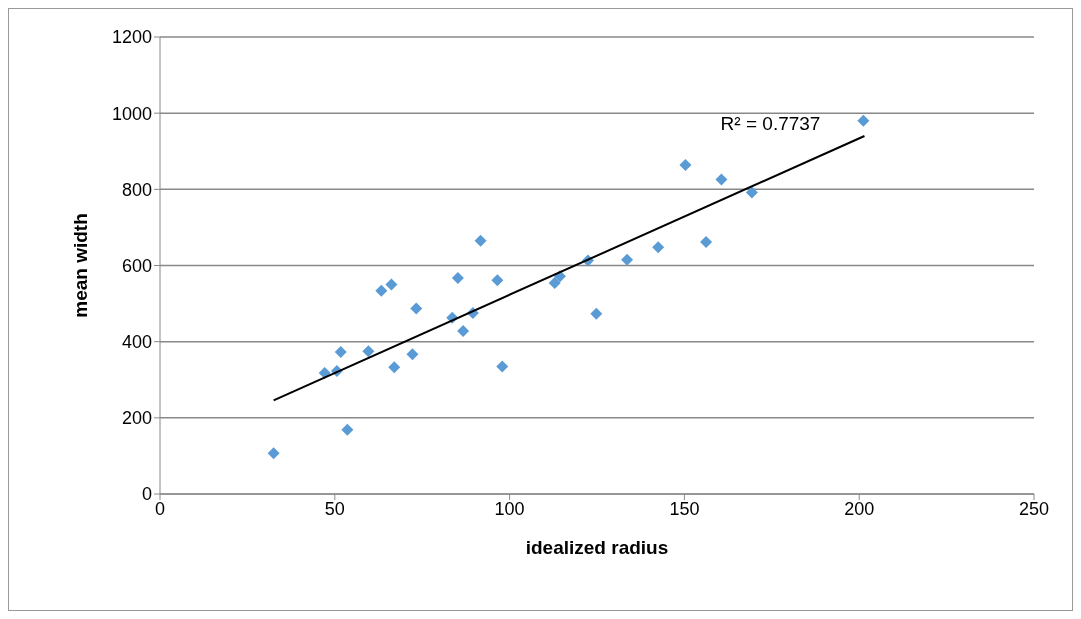 The width and height of the screenshot is (1081, 619). Describe the element at coordinates (160, 508) in the screenshot. I see `x-tick-label: 0` at that location.